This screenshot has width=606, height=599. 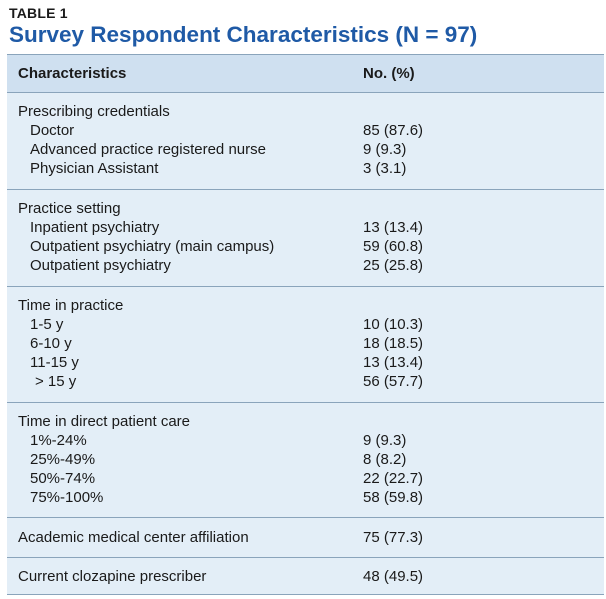 I want to click on row-value: 10 (10.3), so click(x=393, y=324).